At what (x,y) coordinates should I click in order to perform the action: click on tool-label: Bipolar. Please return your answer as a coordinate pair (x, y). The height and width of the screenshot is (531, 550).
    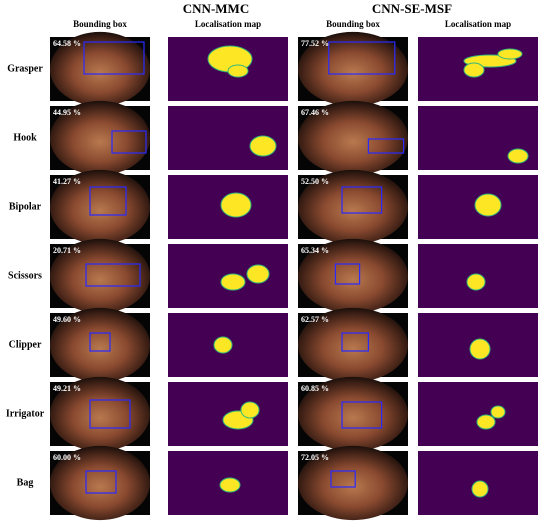
    Looking at the image, I should click on (25, 206).